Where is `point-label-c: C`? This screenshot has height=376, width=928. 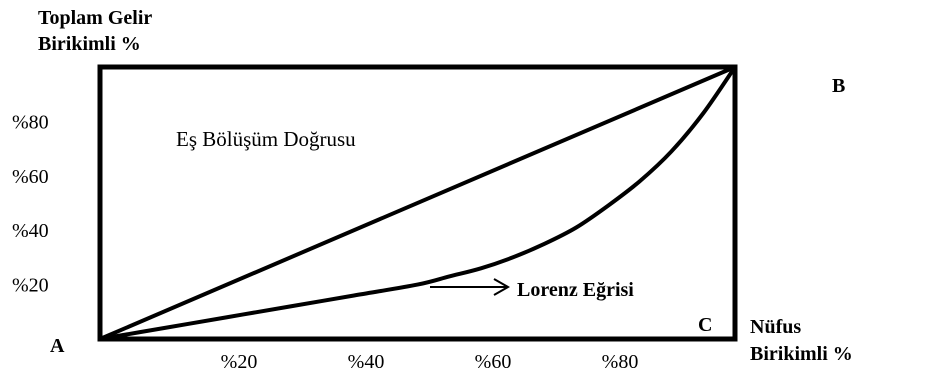
point-label-c: C is located at coordinates (705, 325).